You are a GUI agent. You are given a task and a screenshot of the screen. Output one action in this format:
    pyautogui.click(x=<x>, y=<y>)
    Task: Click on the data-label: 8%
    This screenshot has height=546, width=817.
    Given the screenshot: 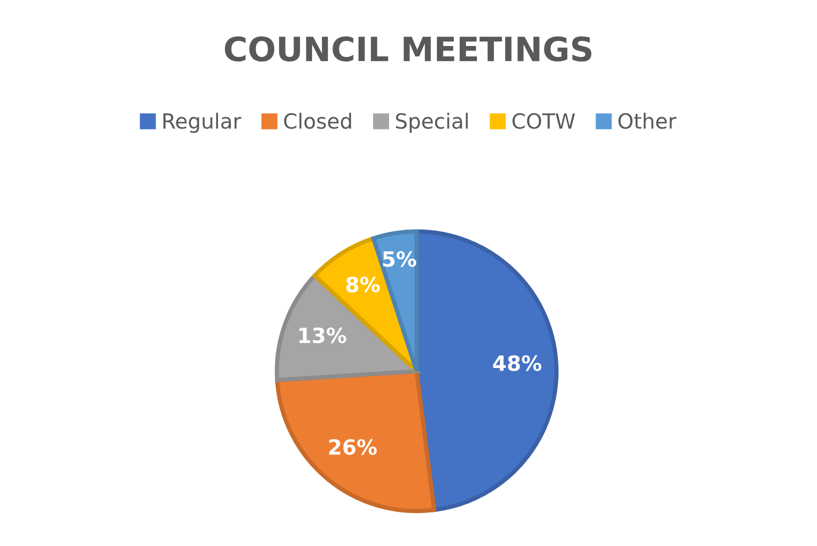 What is the action you would take?
    pyautogui.click(x=363, y=284)
    